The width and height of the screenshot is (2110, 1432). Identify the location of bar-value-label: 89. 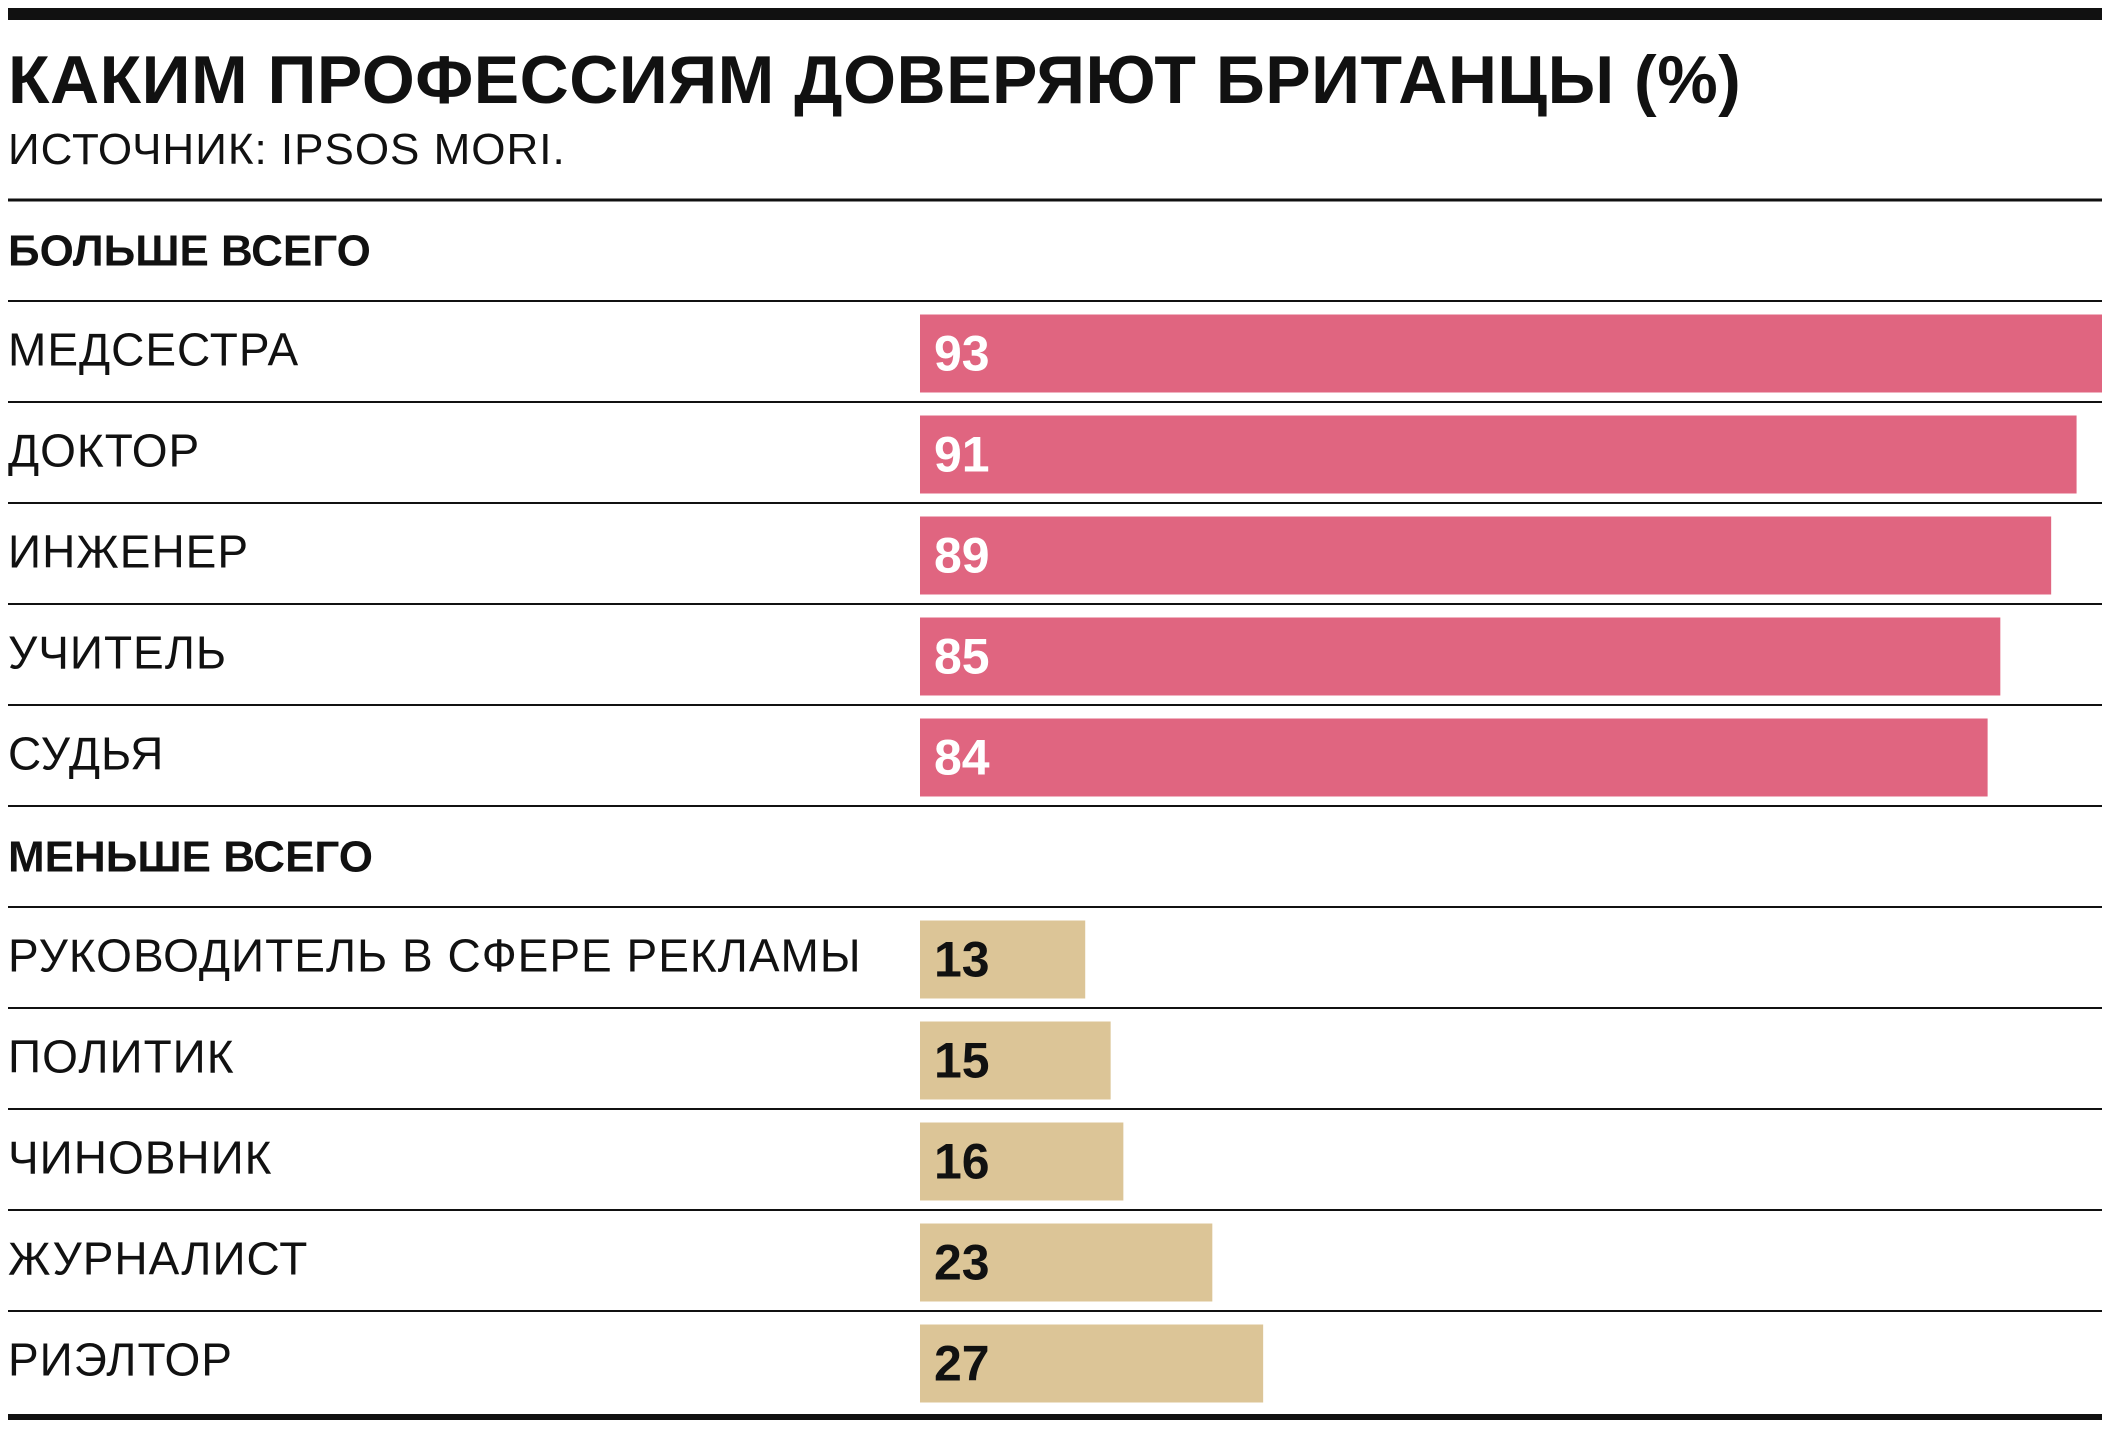
(962, 556).